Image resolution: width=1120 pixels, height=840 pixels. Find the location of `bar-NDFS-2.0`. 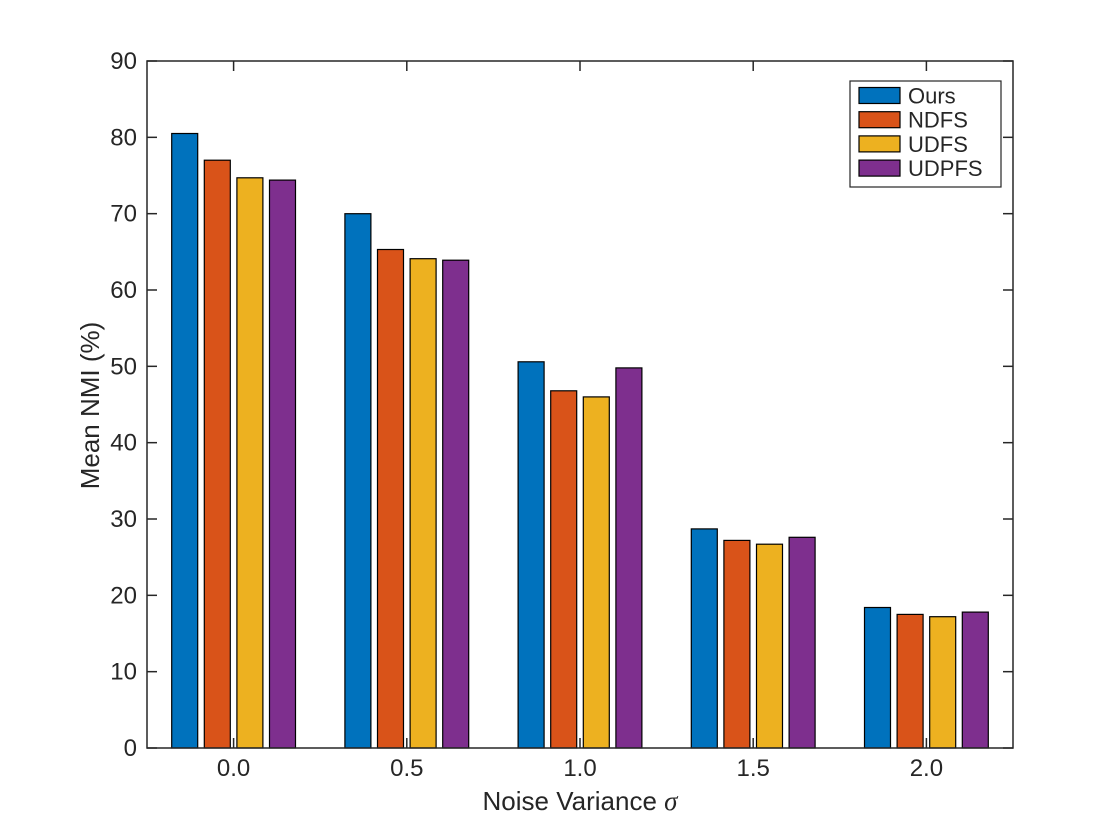

bar-NDFS-2.0 is located at coordinates (910, 681).